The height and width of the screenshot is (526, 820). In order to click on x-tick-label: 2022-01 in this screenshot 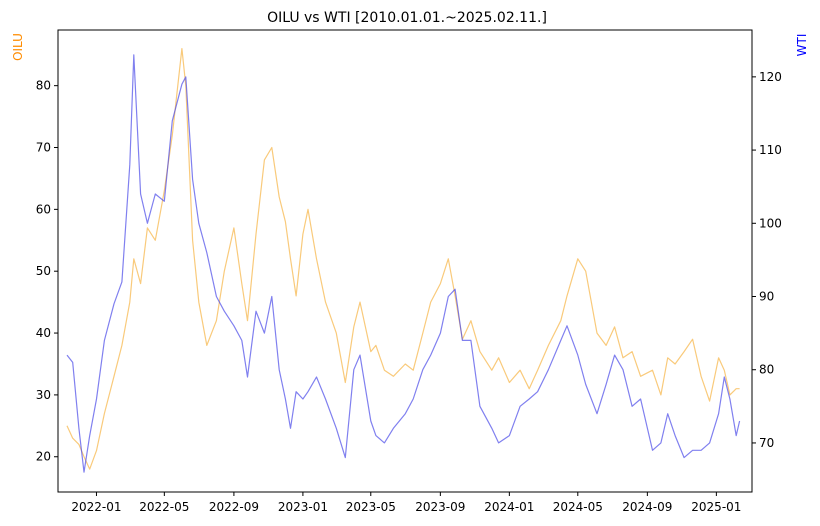, I will do `click(96, 507)`.